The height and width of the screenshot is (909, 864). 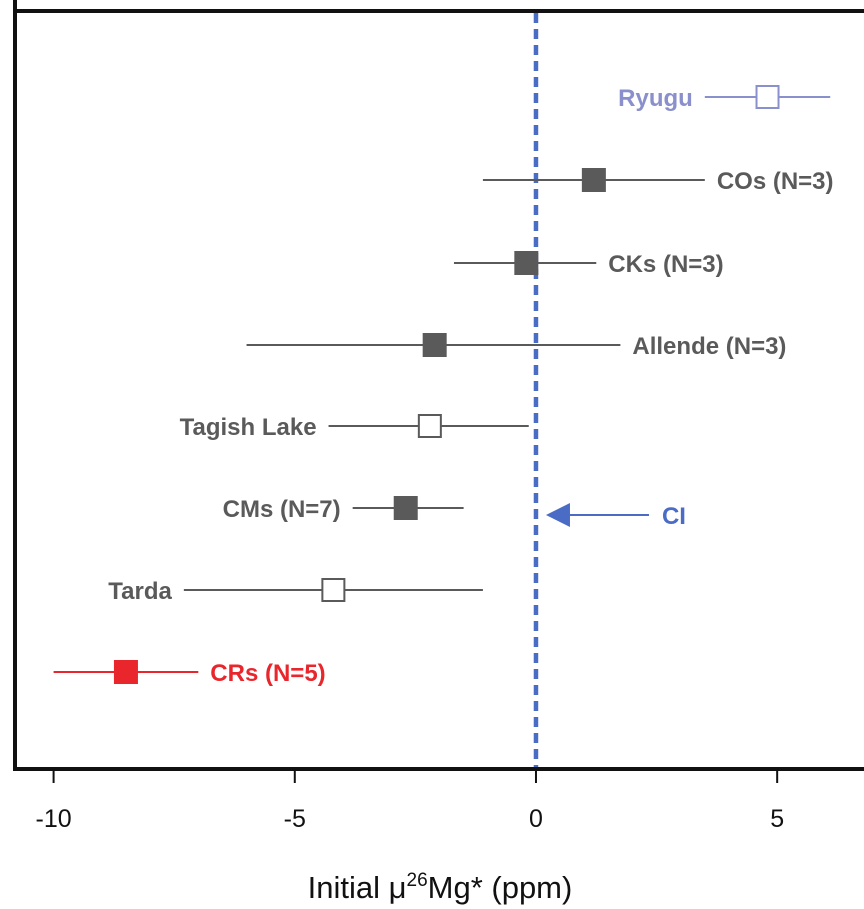 I want to click on ci-arrow-head, so click(x=557, y=515).